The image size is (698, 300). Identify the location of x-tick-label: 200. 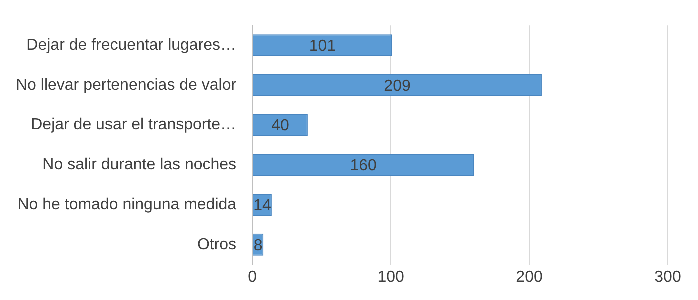
(529, 277).